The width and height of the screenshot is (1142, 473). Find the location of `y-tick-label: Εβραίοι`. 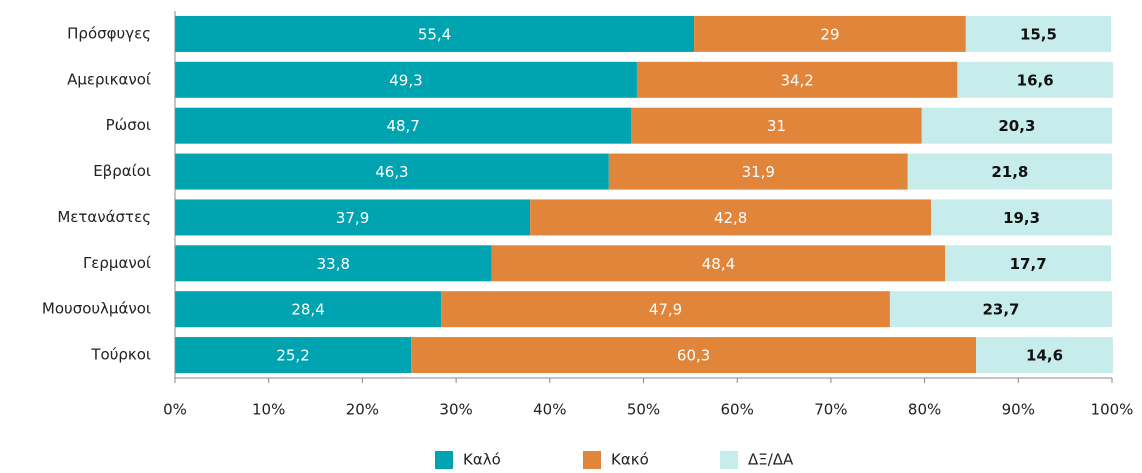

y-tick-label: Εβραίοι is located at coordinates (122, 171).